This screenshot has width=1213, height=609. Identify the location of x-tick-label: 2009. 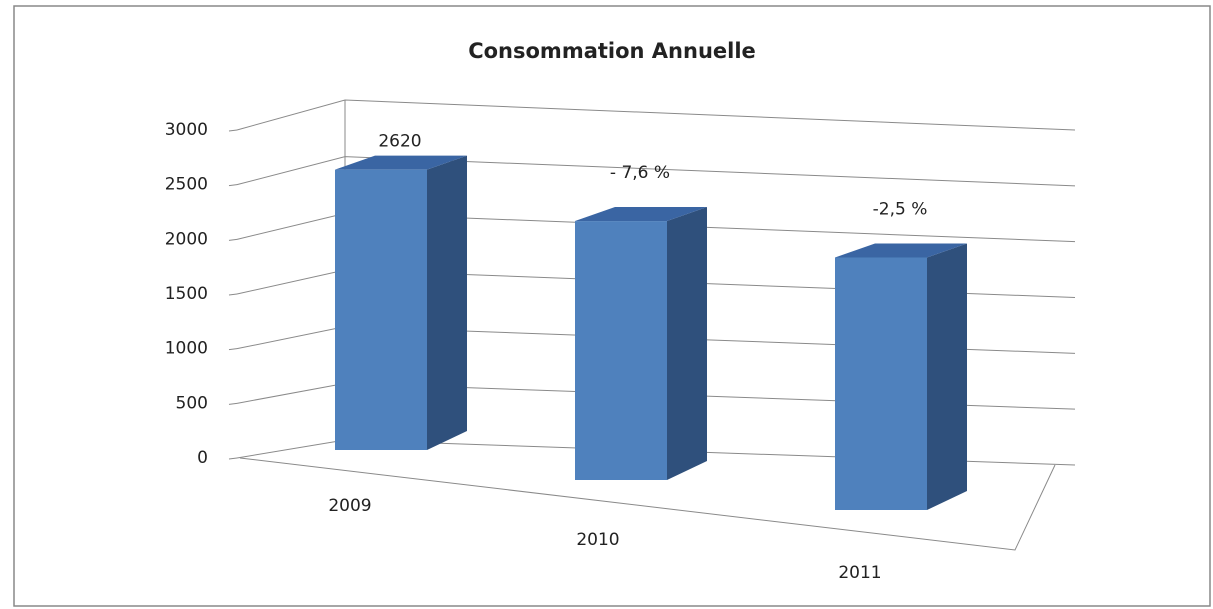
(349, 506).